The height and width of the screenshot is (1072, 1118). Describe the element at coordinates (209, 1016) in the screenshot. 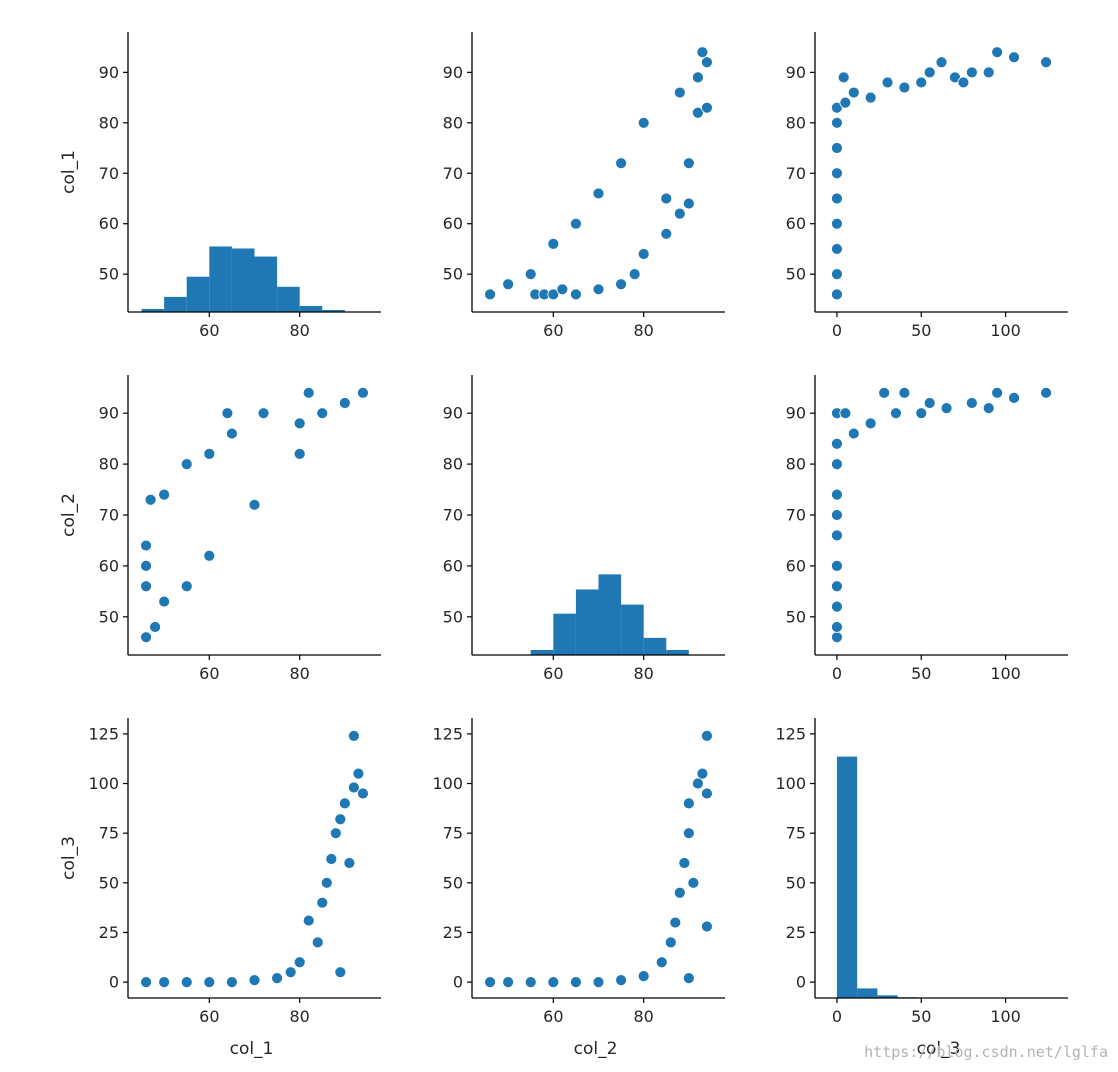

I see `panel-col_3-vs-col_1-xtick-label-60: 60` at that location.